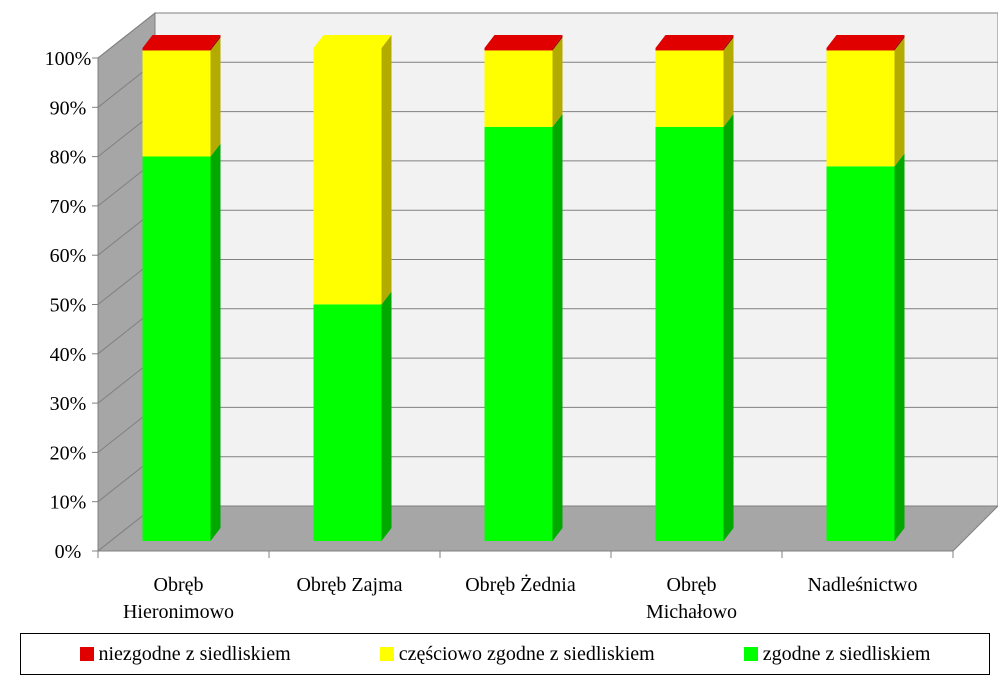  I want to click on legend-swatch-red, so click(86, 654).